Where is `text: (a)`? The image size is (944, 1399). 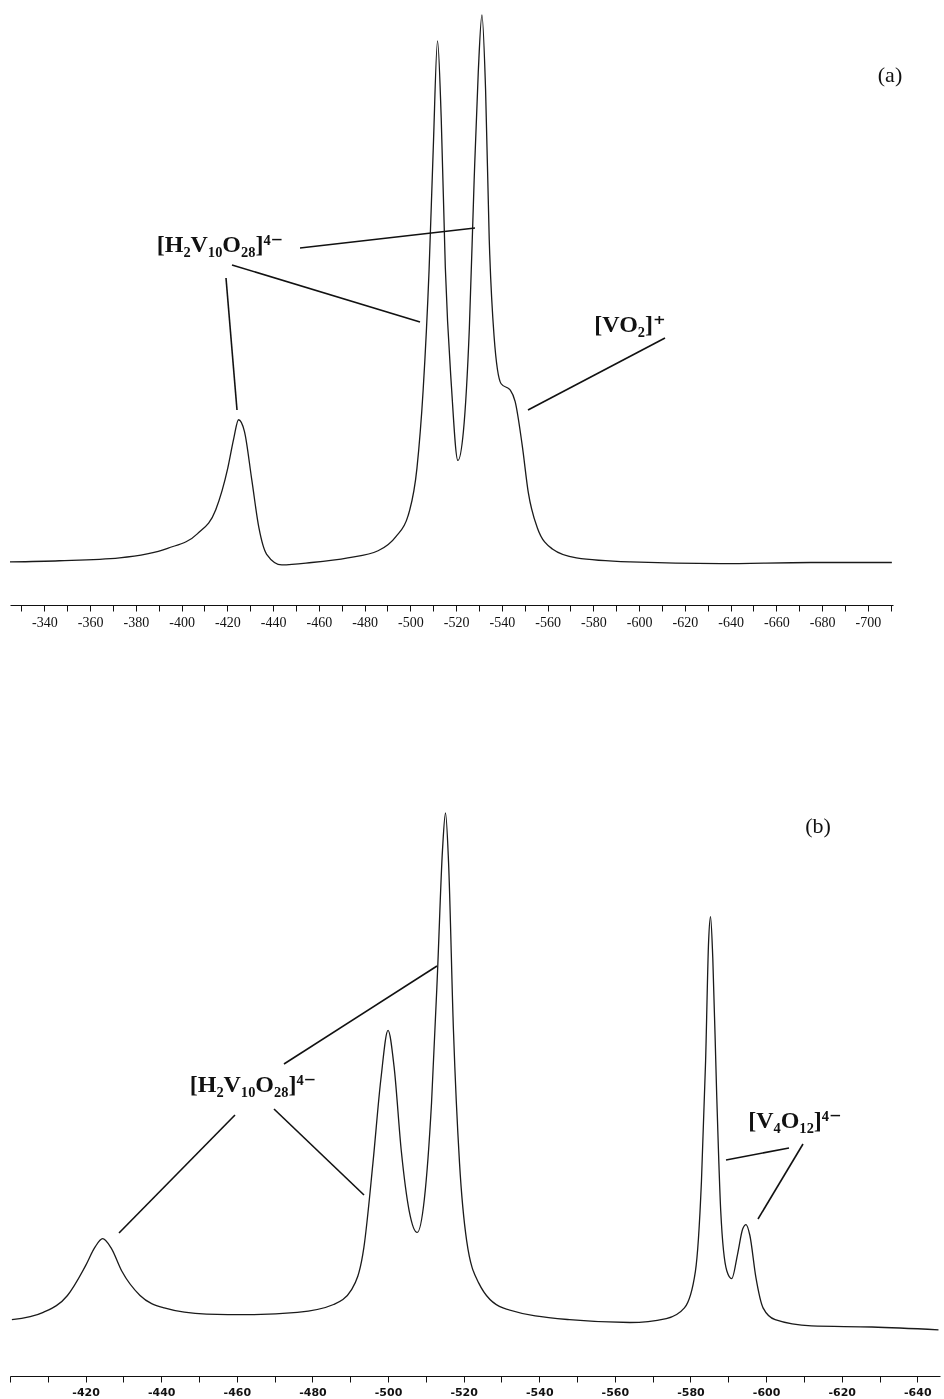
text: (a) is located at coordinates (890, 74).